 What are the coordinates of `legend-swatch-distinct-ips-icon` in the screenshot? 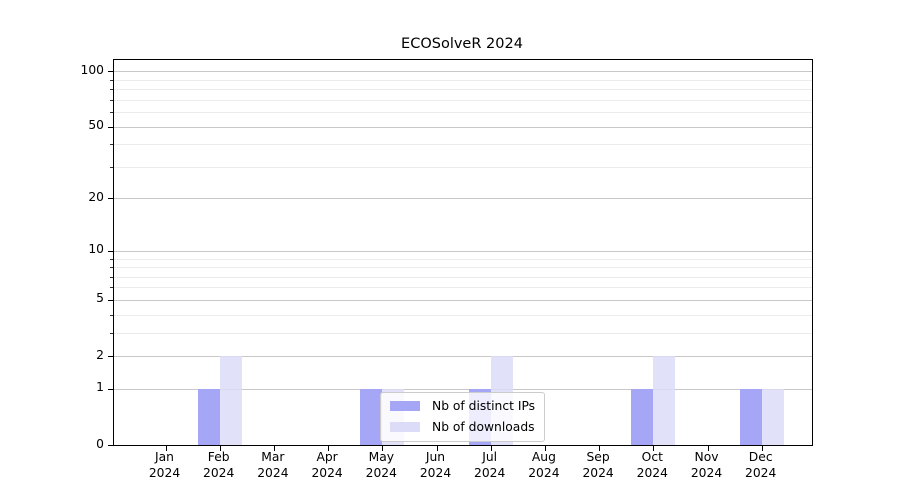 It's located at (405, 406).